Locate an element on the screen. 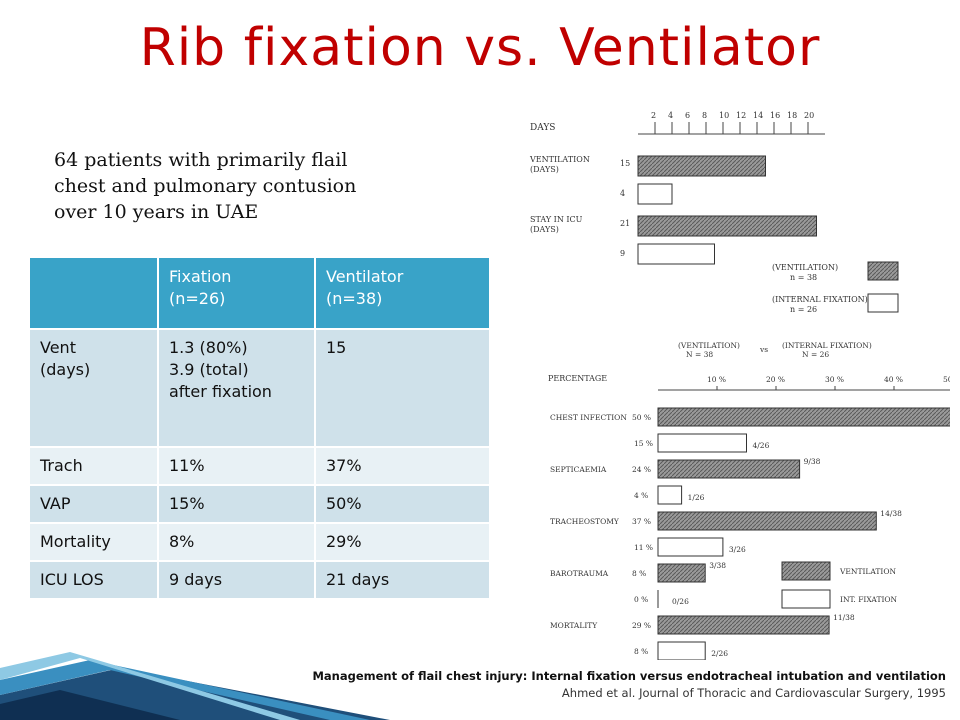  days-legend-label: (INTERNAL FIXATION) is located at coordinates (820, 299).